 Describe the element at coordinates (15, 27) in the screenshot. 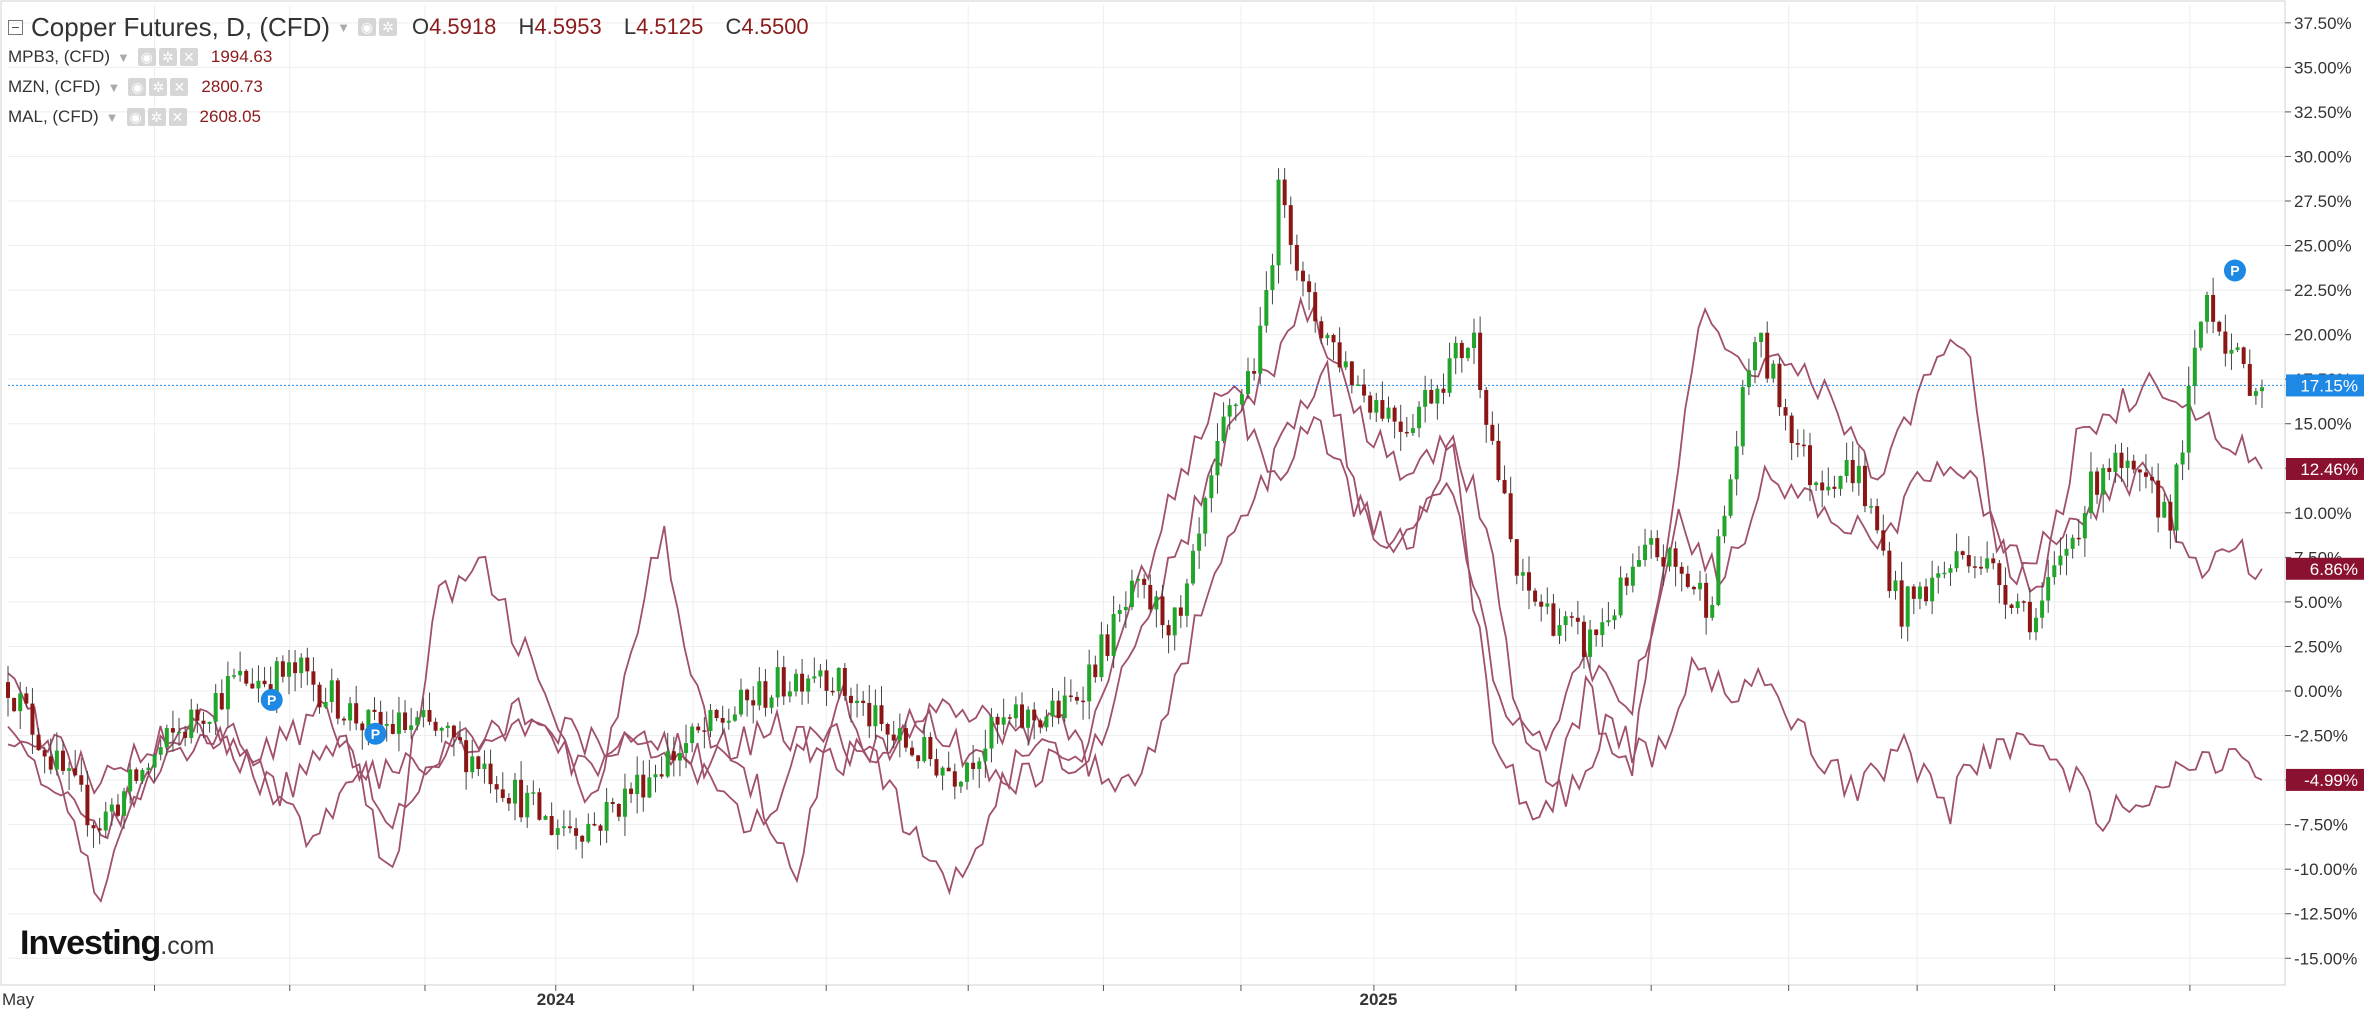

I see `collapse-icon` at that location.